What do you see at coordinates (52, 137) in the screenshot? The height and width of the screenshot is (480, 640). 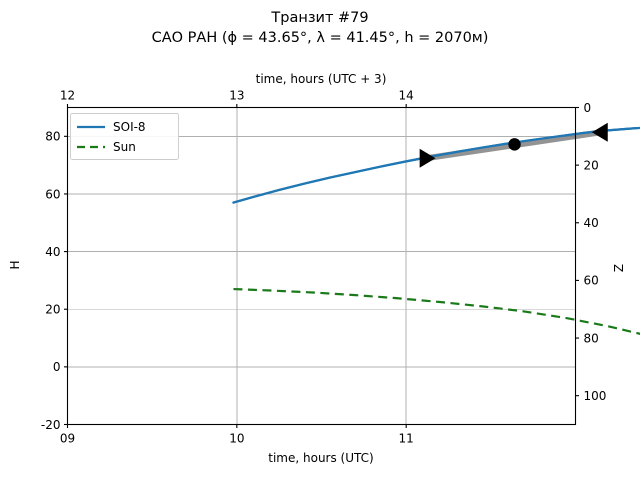 I see `y-tick-label-left: 80` at bounding box center [52, 137].